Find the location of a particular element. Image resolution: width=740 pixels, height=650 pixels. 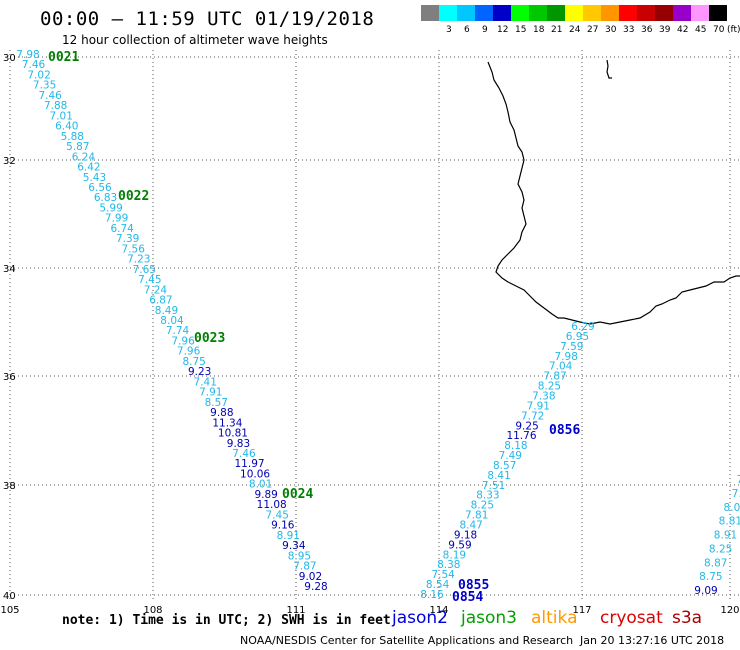

legend-label: 27 is located at coordinates (593, 30).